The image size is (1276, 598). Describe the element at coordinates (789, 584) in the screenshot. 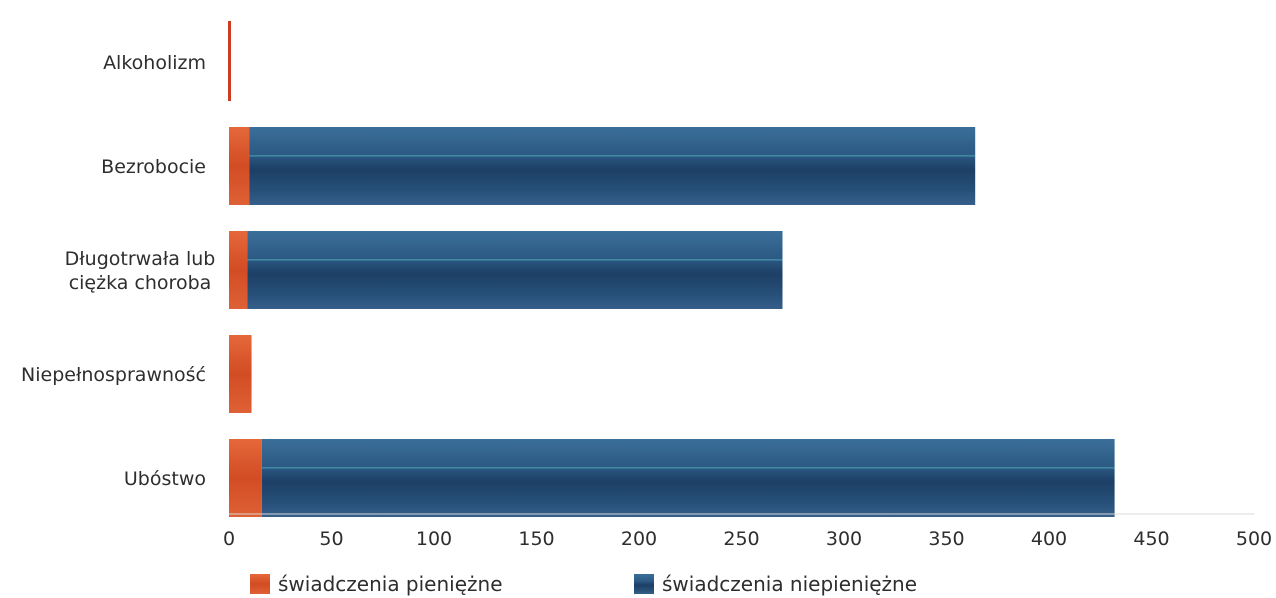

I see `legend-label-1: świadczenia niepieniężne` at that location.